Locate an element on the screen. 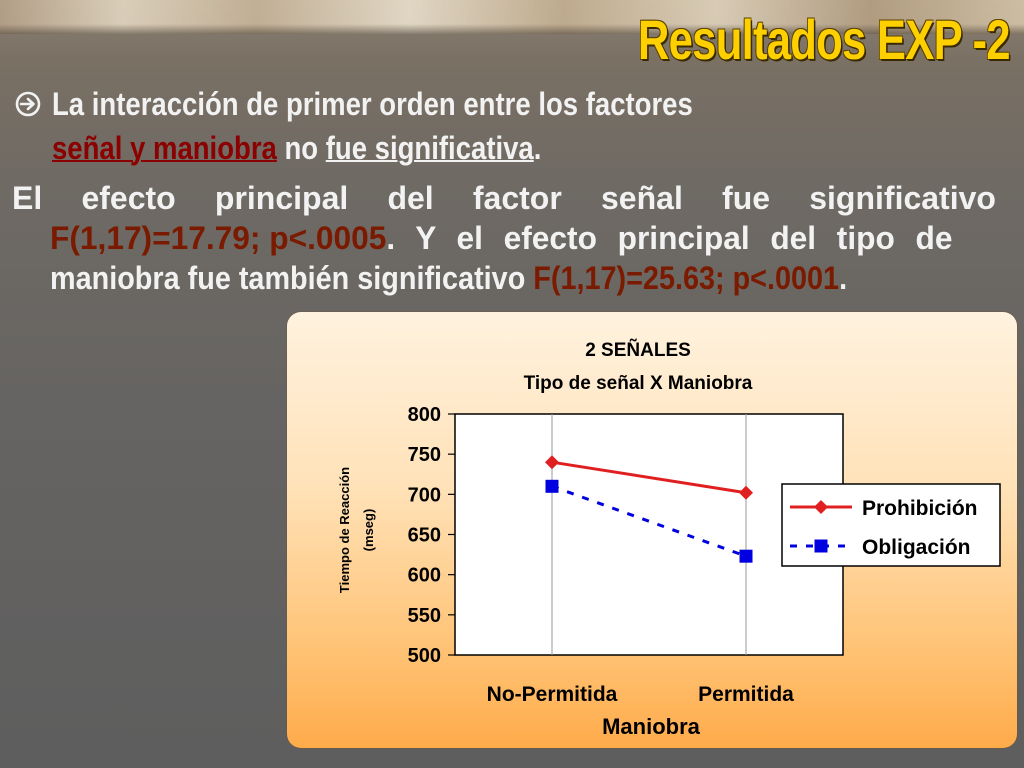 This screenshot has height=768, width=1024. legend-label: Obligación is located at coordinates (916, 547).